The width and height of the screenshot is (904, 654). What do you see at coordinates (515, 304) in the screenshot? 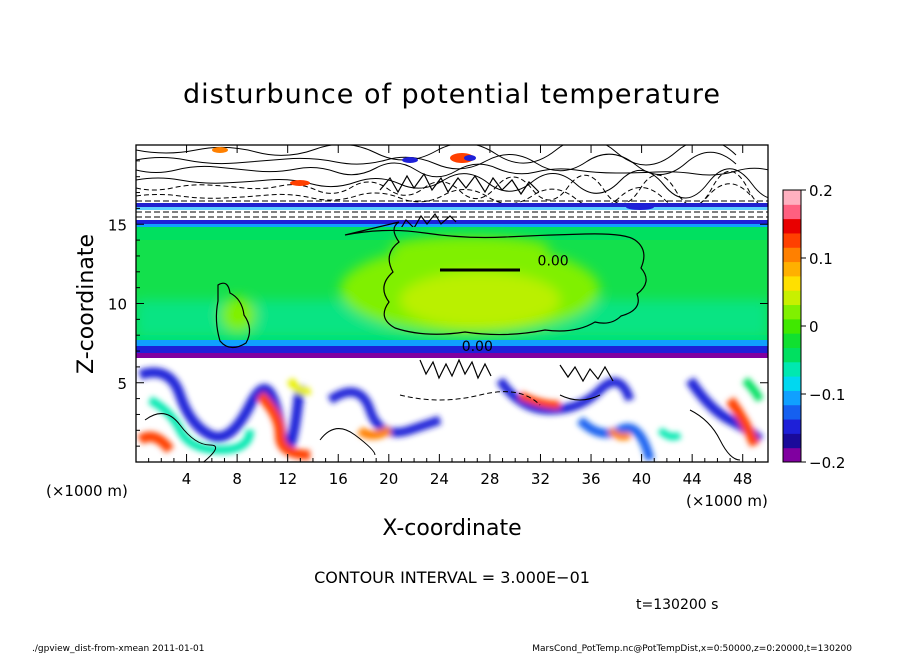
I see `contour-labels: 0.00 0.00` at bounding box center [515, 304].